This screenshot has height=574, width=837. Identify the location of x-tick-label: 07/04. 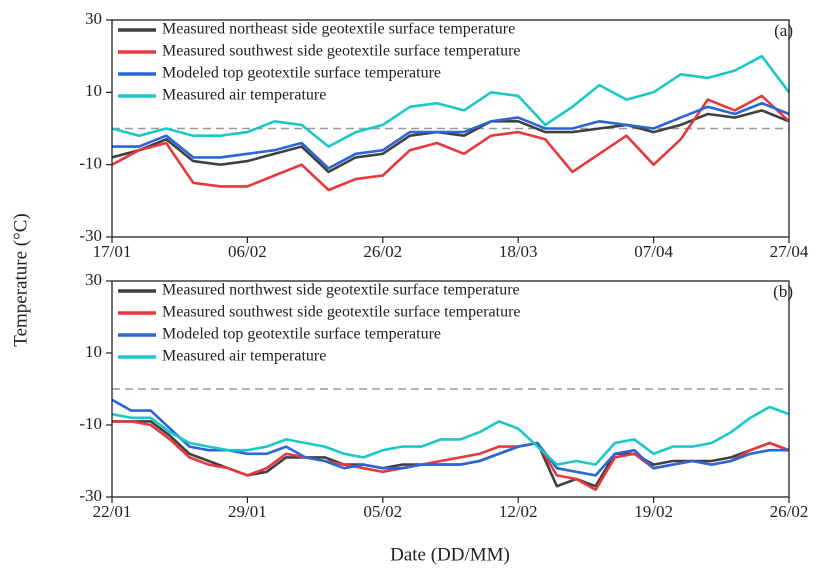
(653, 251).